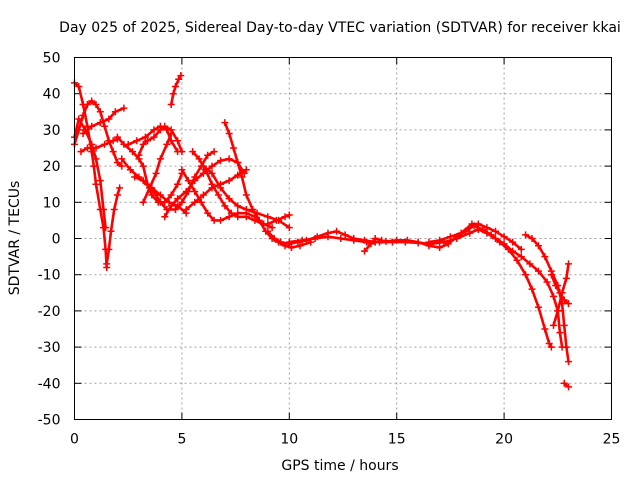 The width and height of the screenshot is (640, 480). Describe the element at coordinates (504, 440) in the screenshot. I see `x-tick-label: 20` at that location.